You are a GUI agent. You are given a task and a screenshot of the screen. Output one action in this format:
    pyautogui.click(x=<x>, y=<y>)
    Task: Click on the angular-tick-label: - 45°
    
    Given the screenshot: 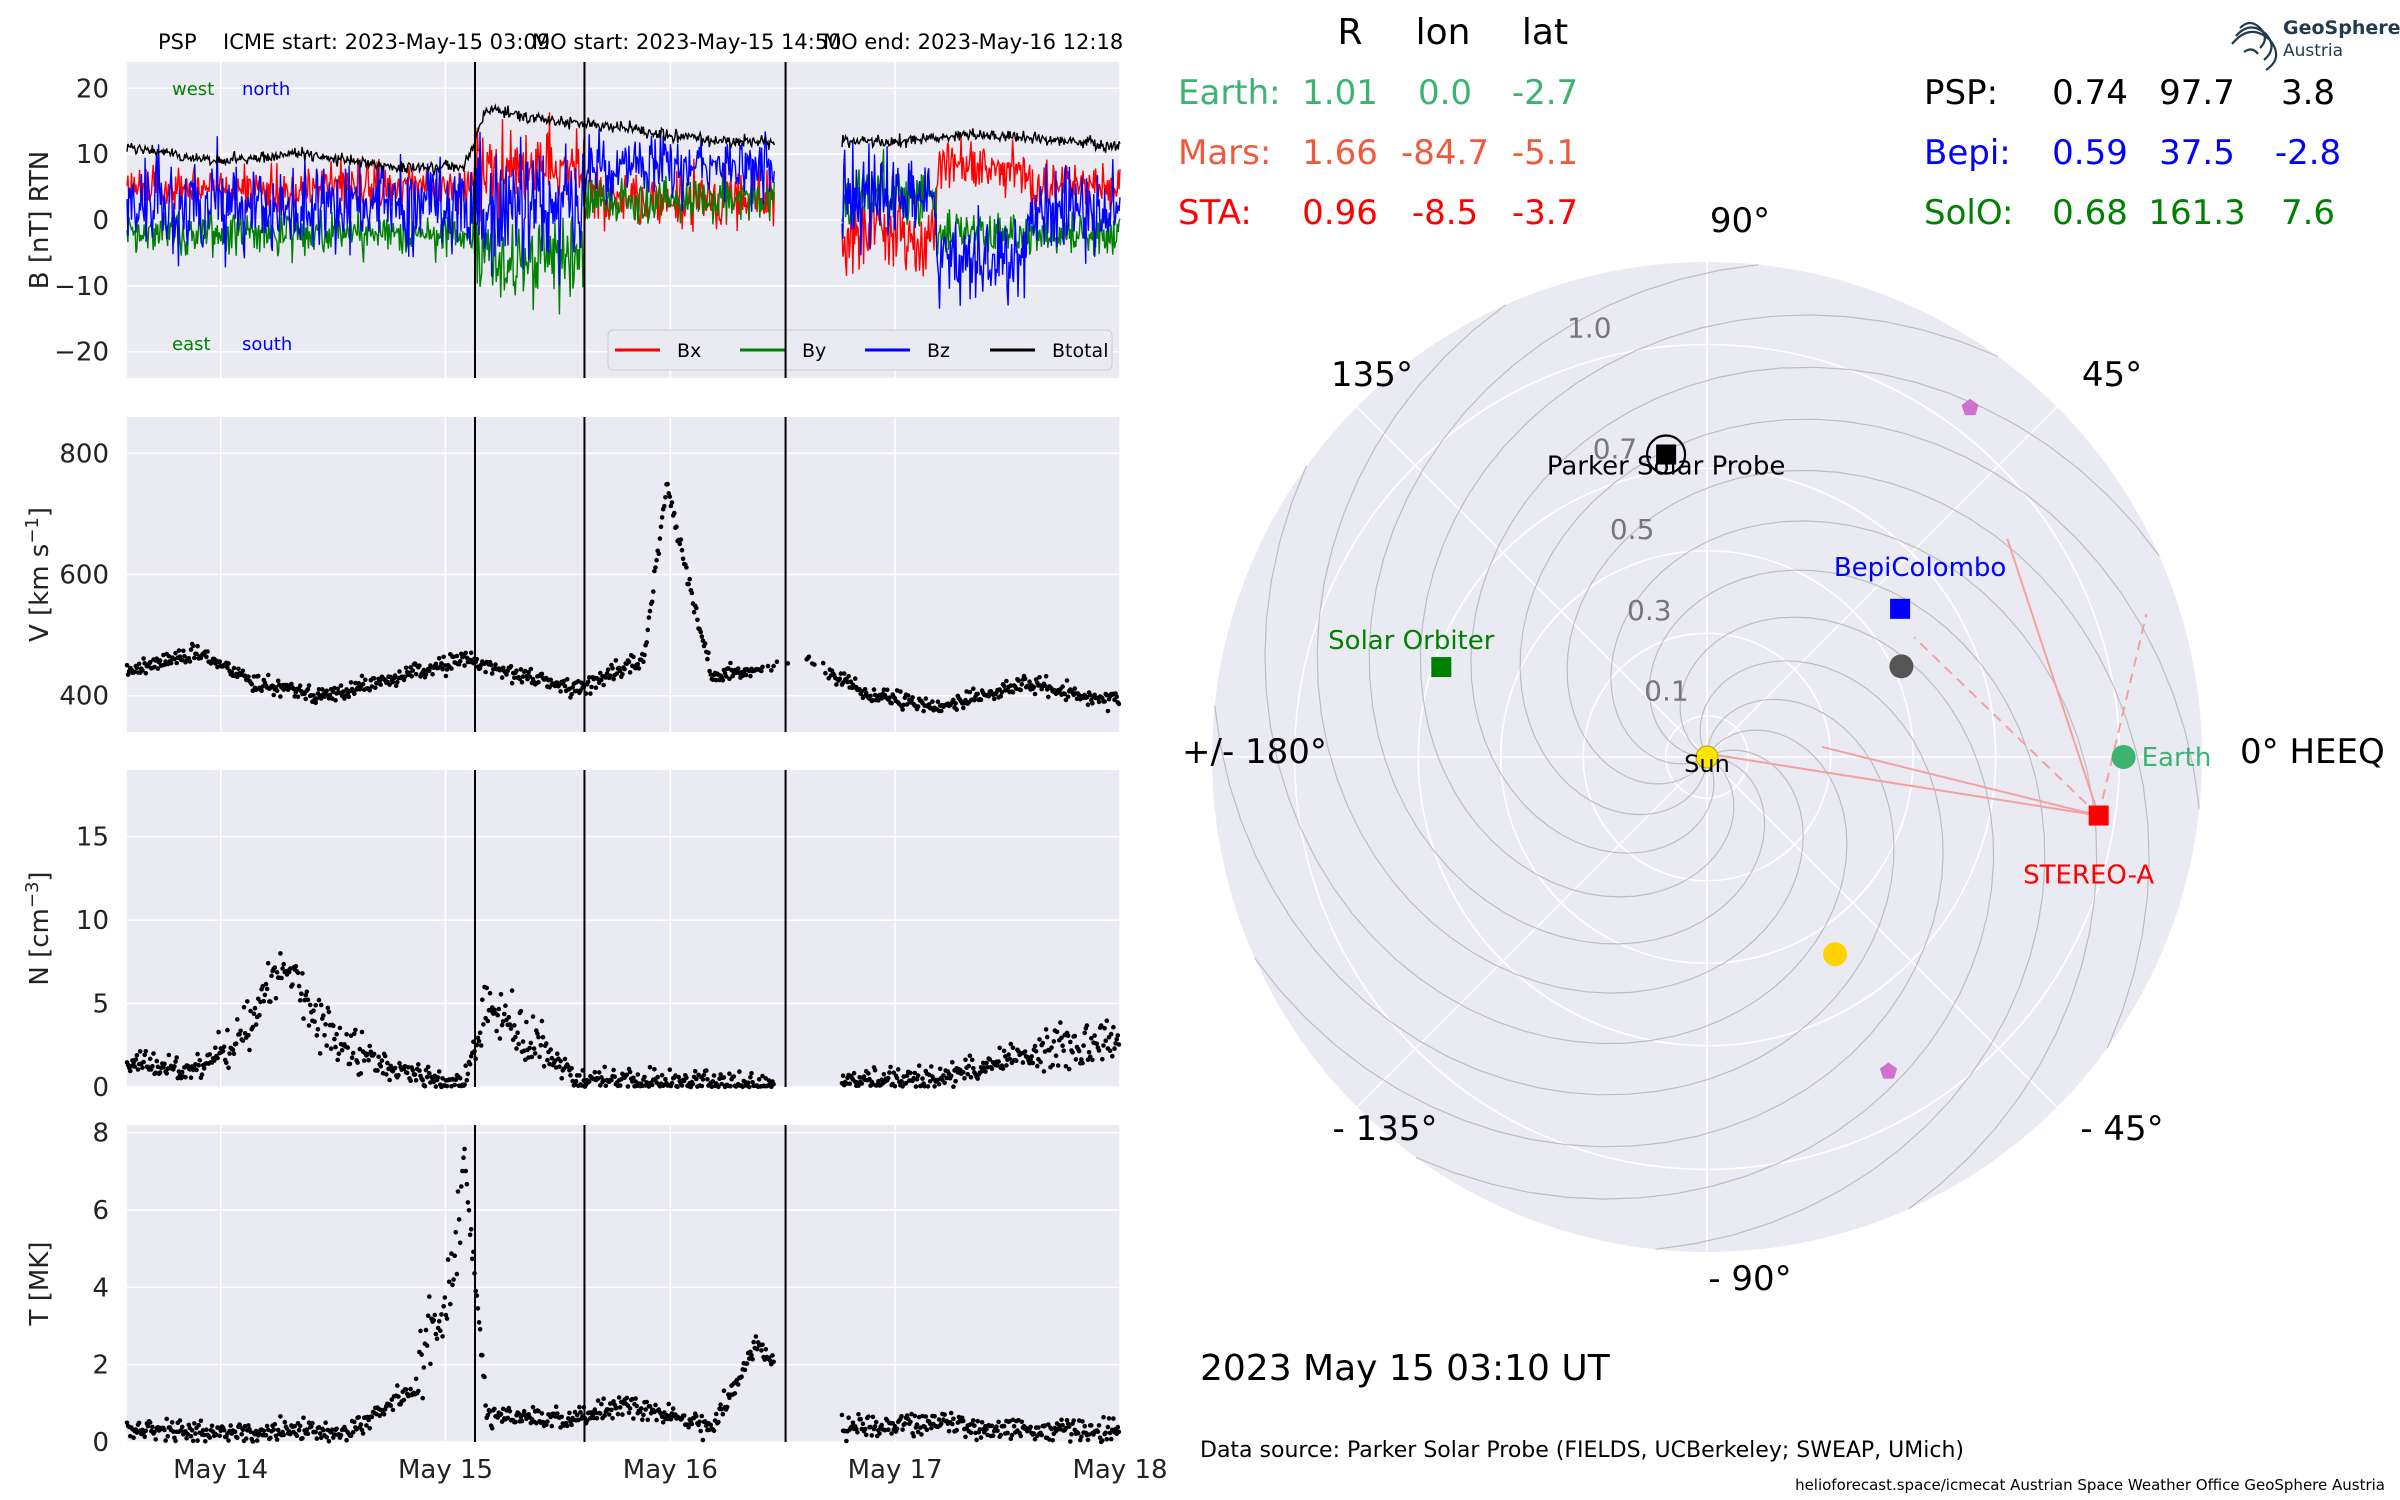 What is the action you would take?
    pyautogui.click(x=2121, y=1129)
    